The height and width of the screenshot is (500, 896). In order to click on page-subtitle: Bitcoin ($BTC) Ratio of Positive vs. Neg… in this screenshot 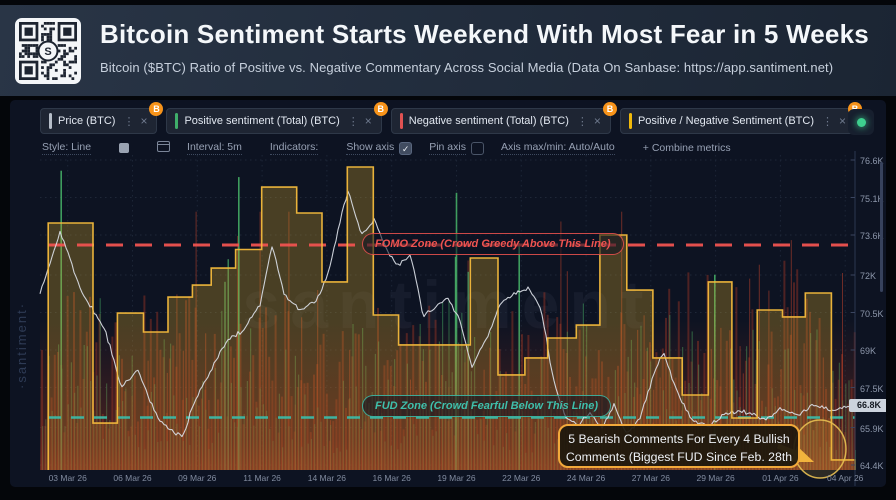, I will do `click(467, 67)`.